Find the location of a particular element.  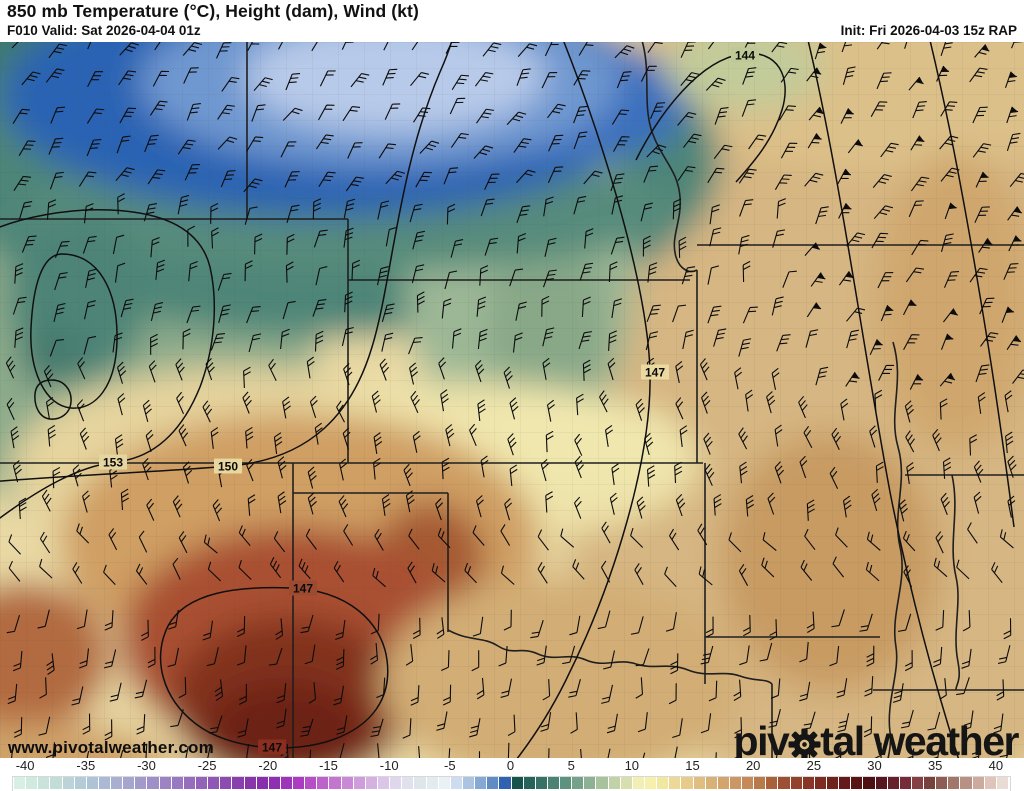

gear-icon is located at coordinates (804, 744).